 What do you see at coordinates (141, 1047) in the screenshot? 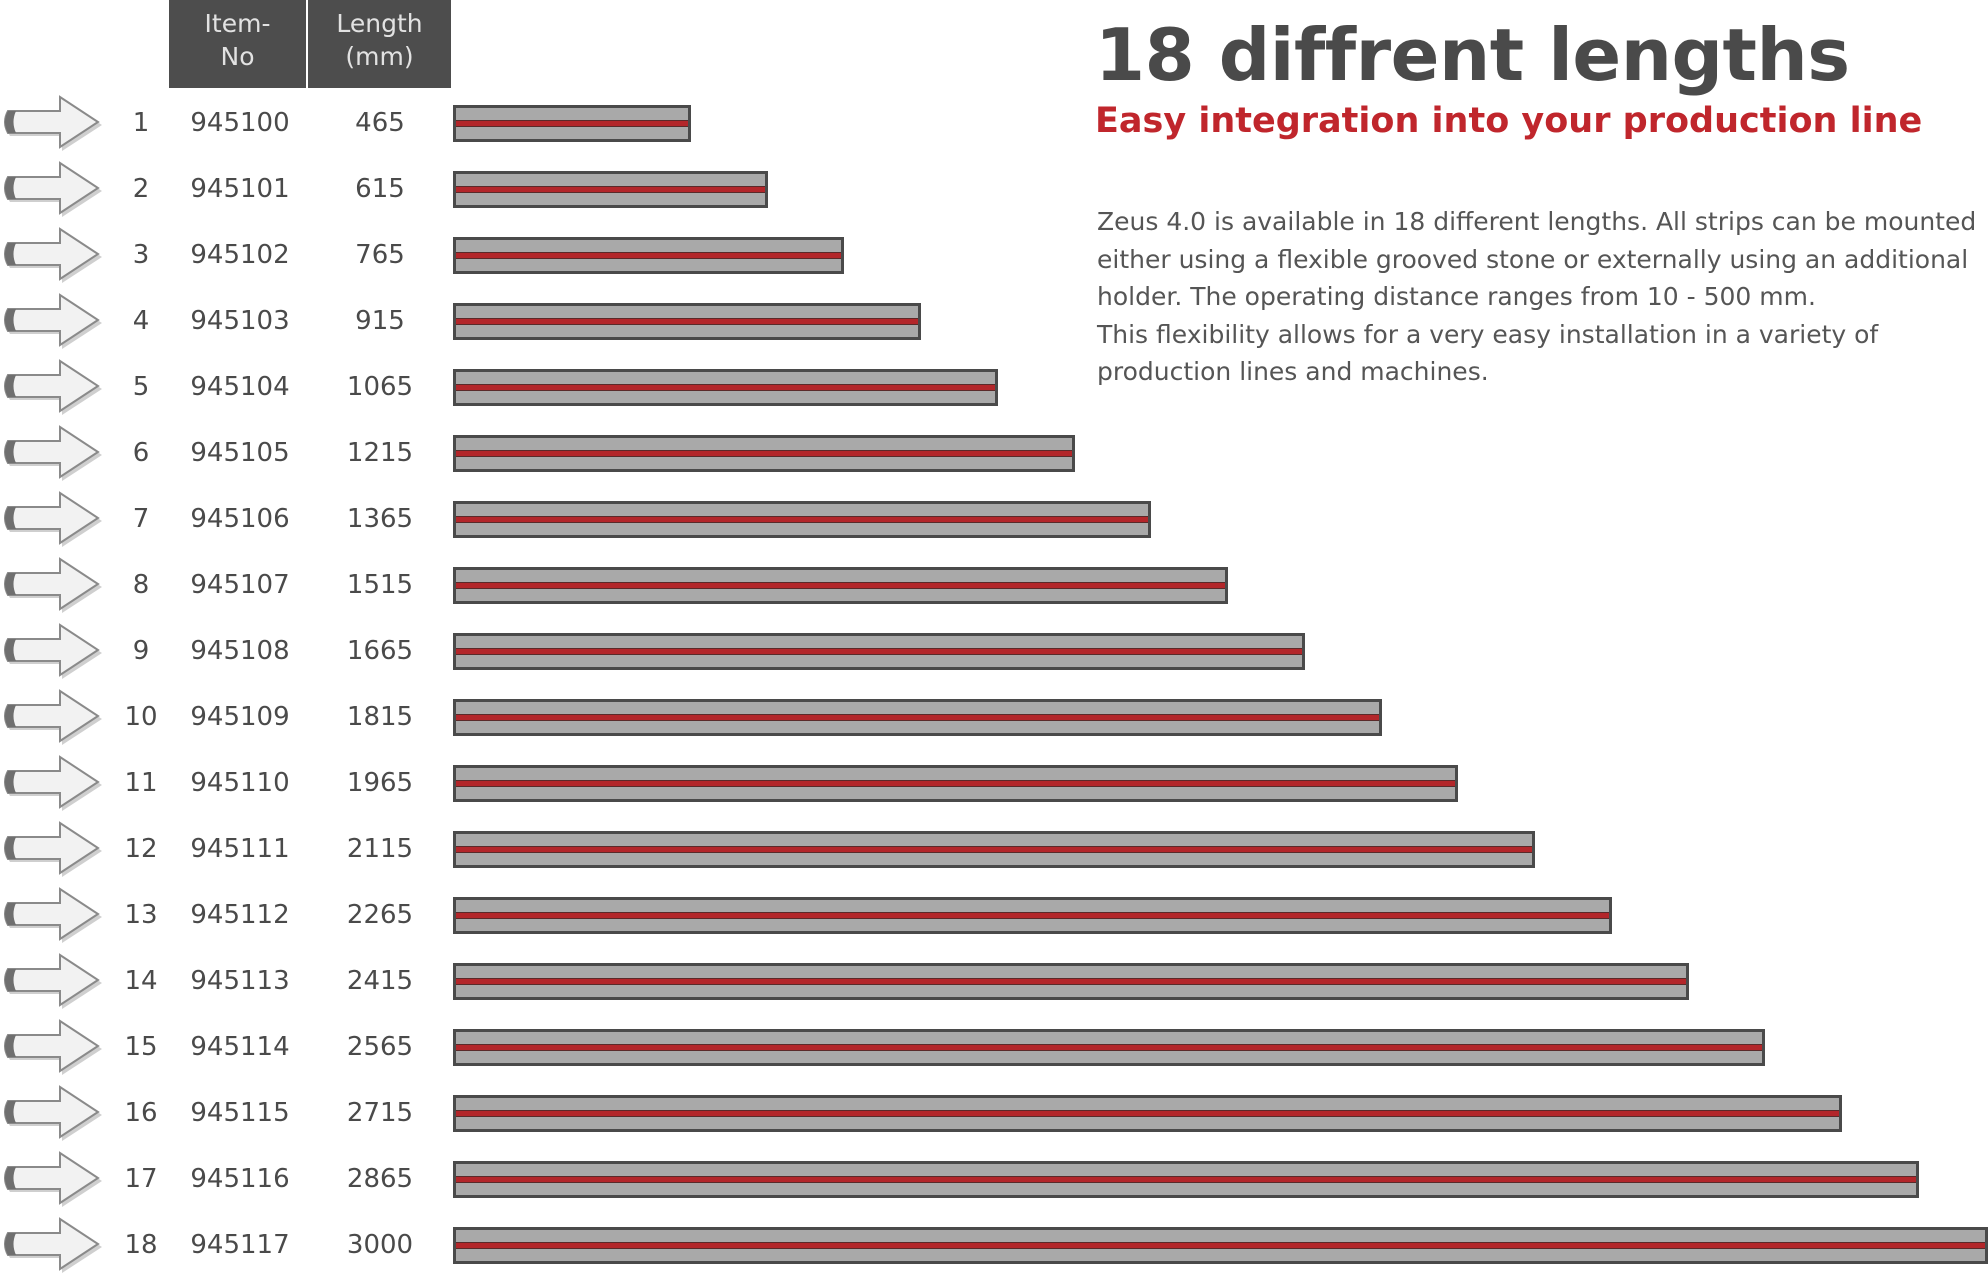
I see `row-number: 15` at bounding box center [141, 1047].